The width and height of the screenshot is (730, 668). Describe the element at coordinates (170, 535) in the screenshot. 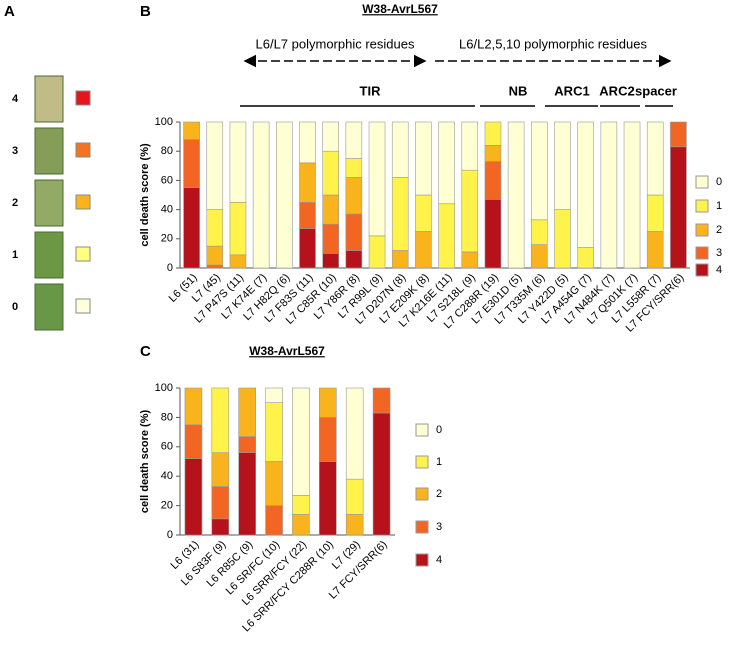

I see `y-tick-label: 0` at that location.